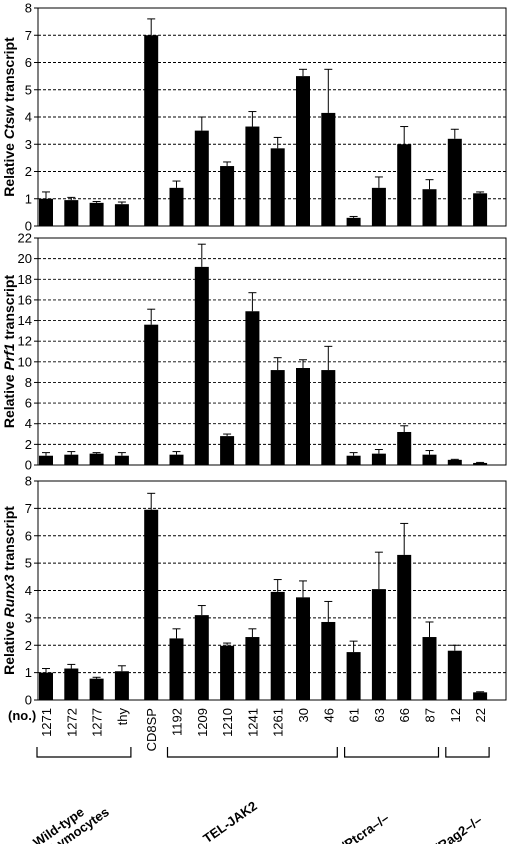  I want to click on y-tick-label: 18, so click(25, 279).